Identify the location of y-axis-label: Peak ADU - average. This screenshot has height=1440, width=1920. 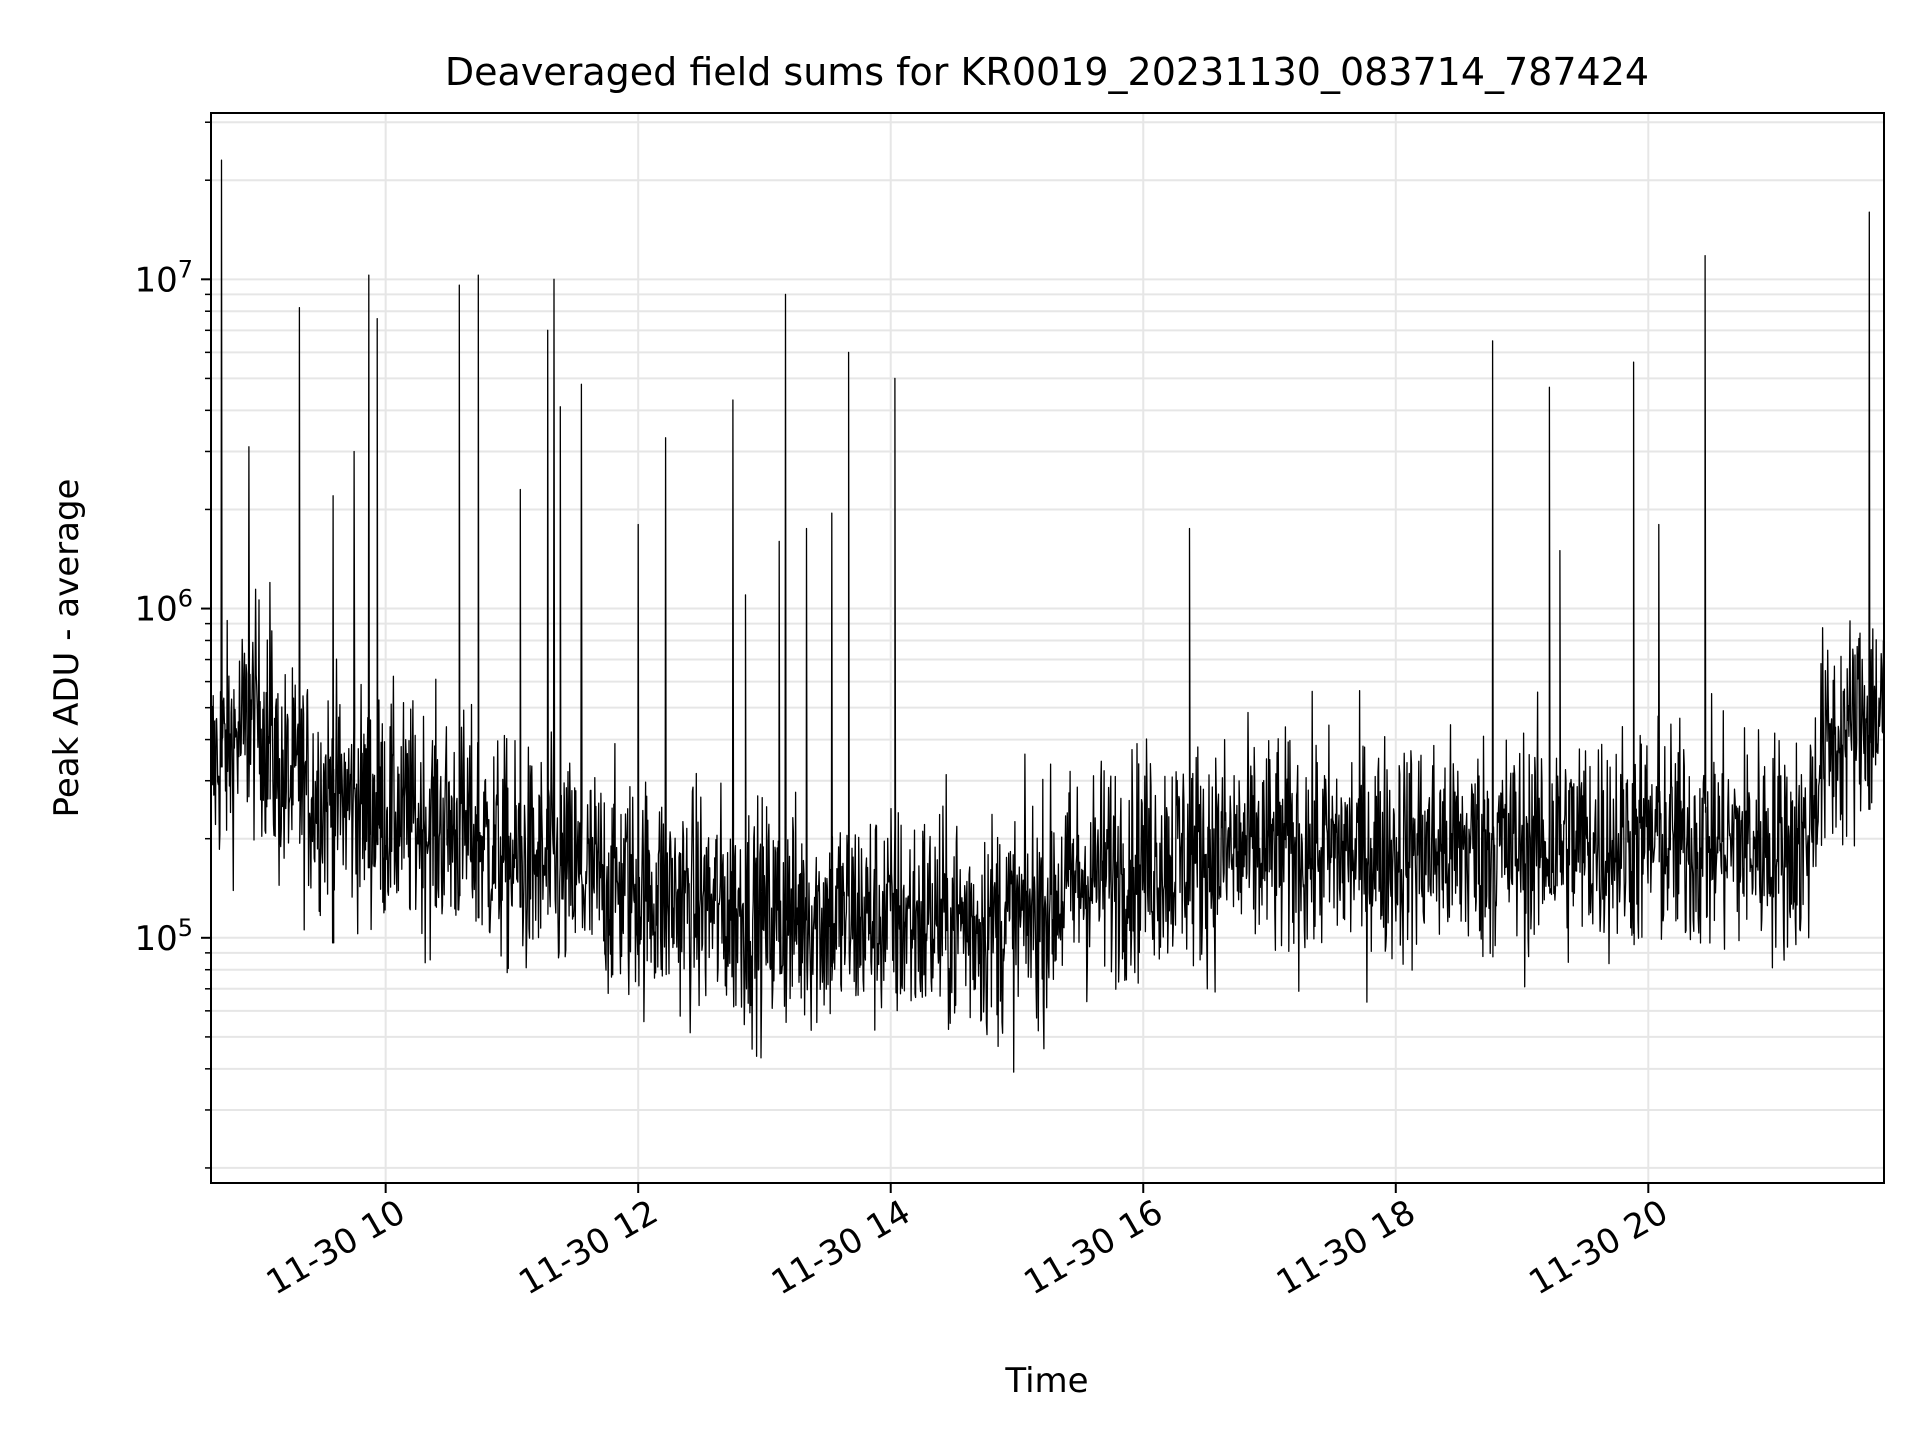
(67, 648).